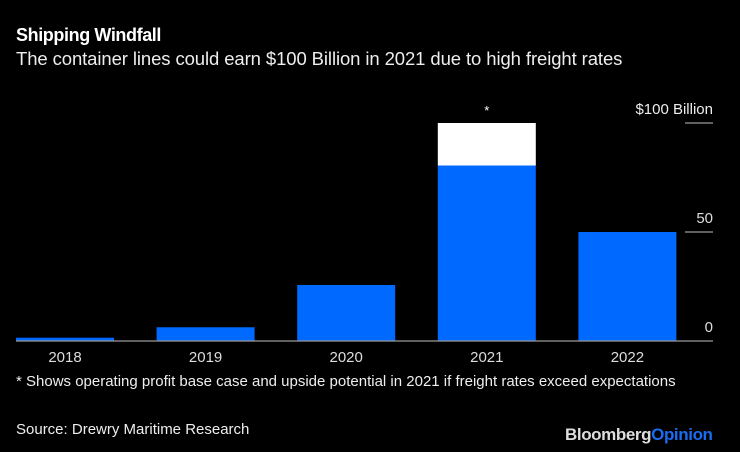 The height and width of the screenshot is (452, 740). What do you see at coordinates (674, 109) in the screenshot?
I see `y-tick-label: $100 Billion` at bounding box center [674, 109].